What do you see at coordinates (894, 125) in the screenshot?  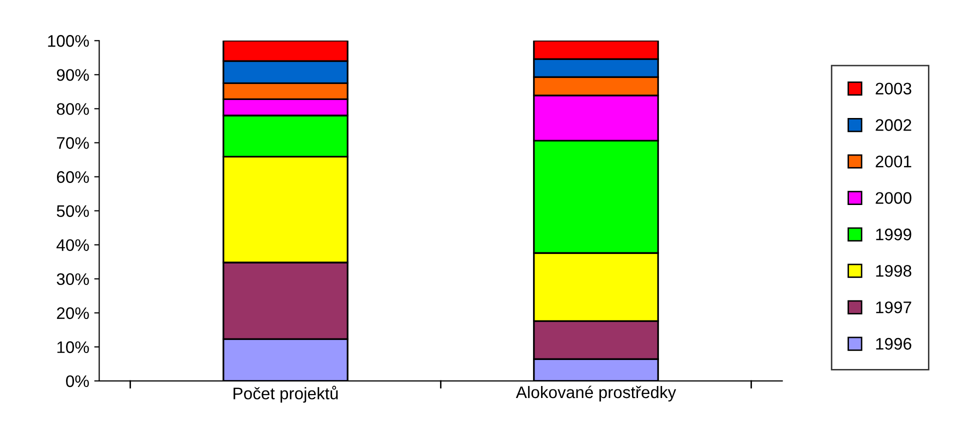 I see `legend-label: 2002` at bounding box center [894, 125].